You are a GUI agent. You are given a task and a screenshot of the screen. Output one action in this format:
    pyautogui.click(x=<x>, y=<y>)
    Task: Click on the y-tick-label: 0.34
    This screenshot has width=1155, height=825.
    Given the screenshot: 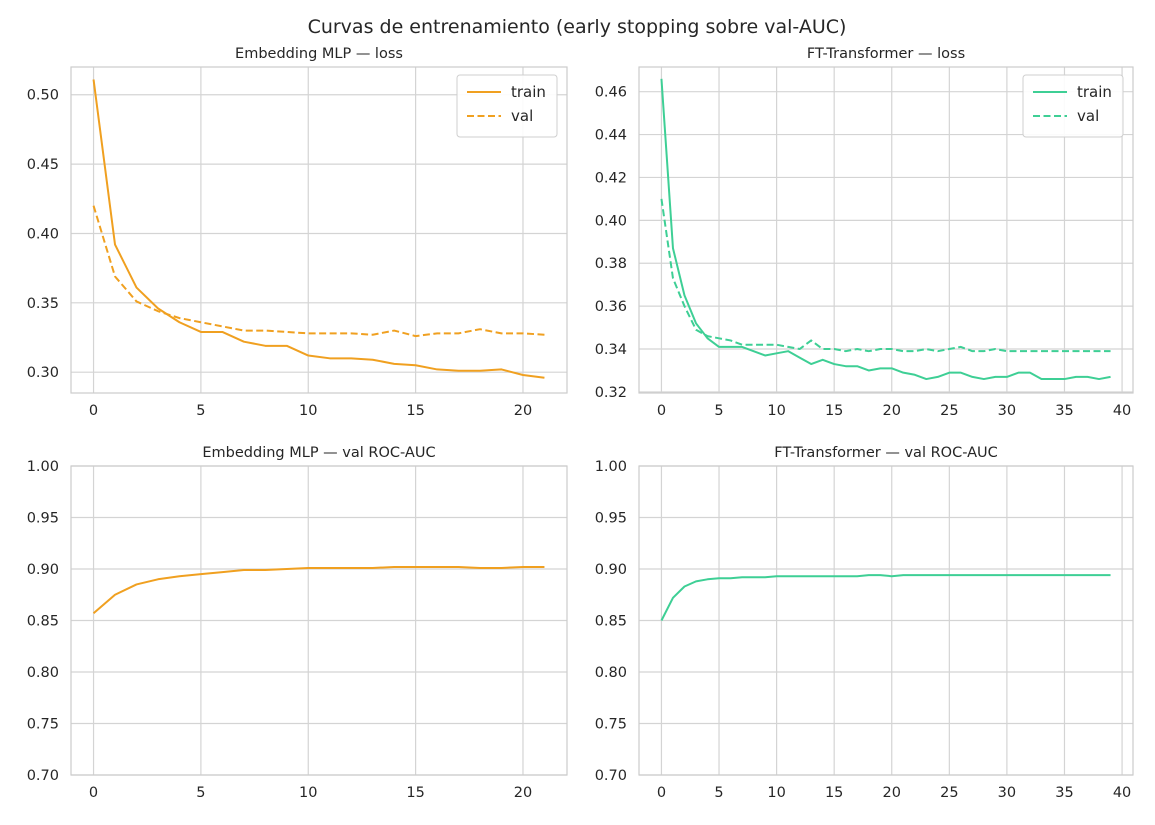 What is the action you would take?
    pyautogui.click(x=611, y=350)
    